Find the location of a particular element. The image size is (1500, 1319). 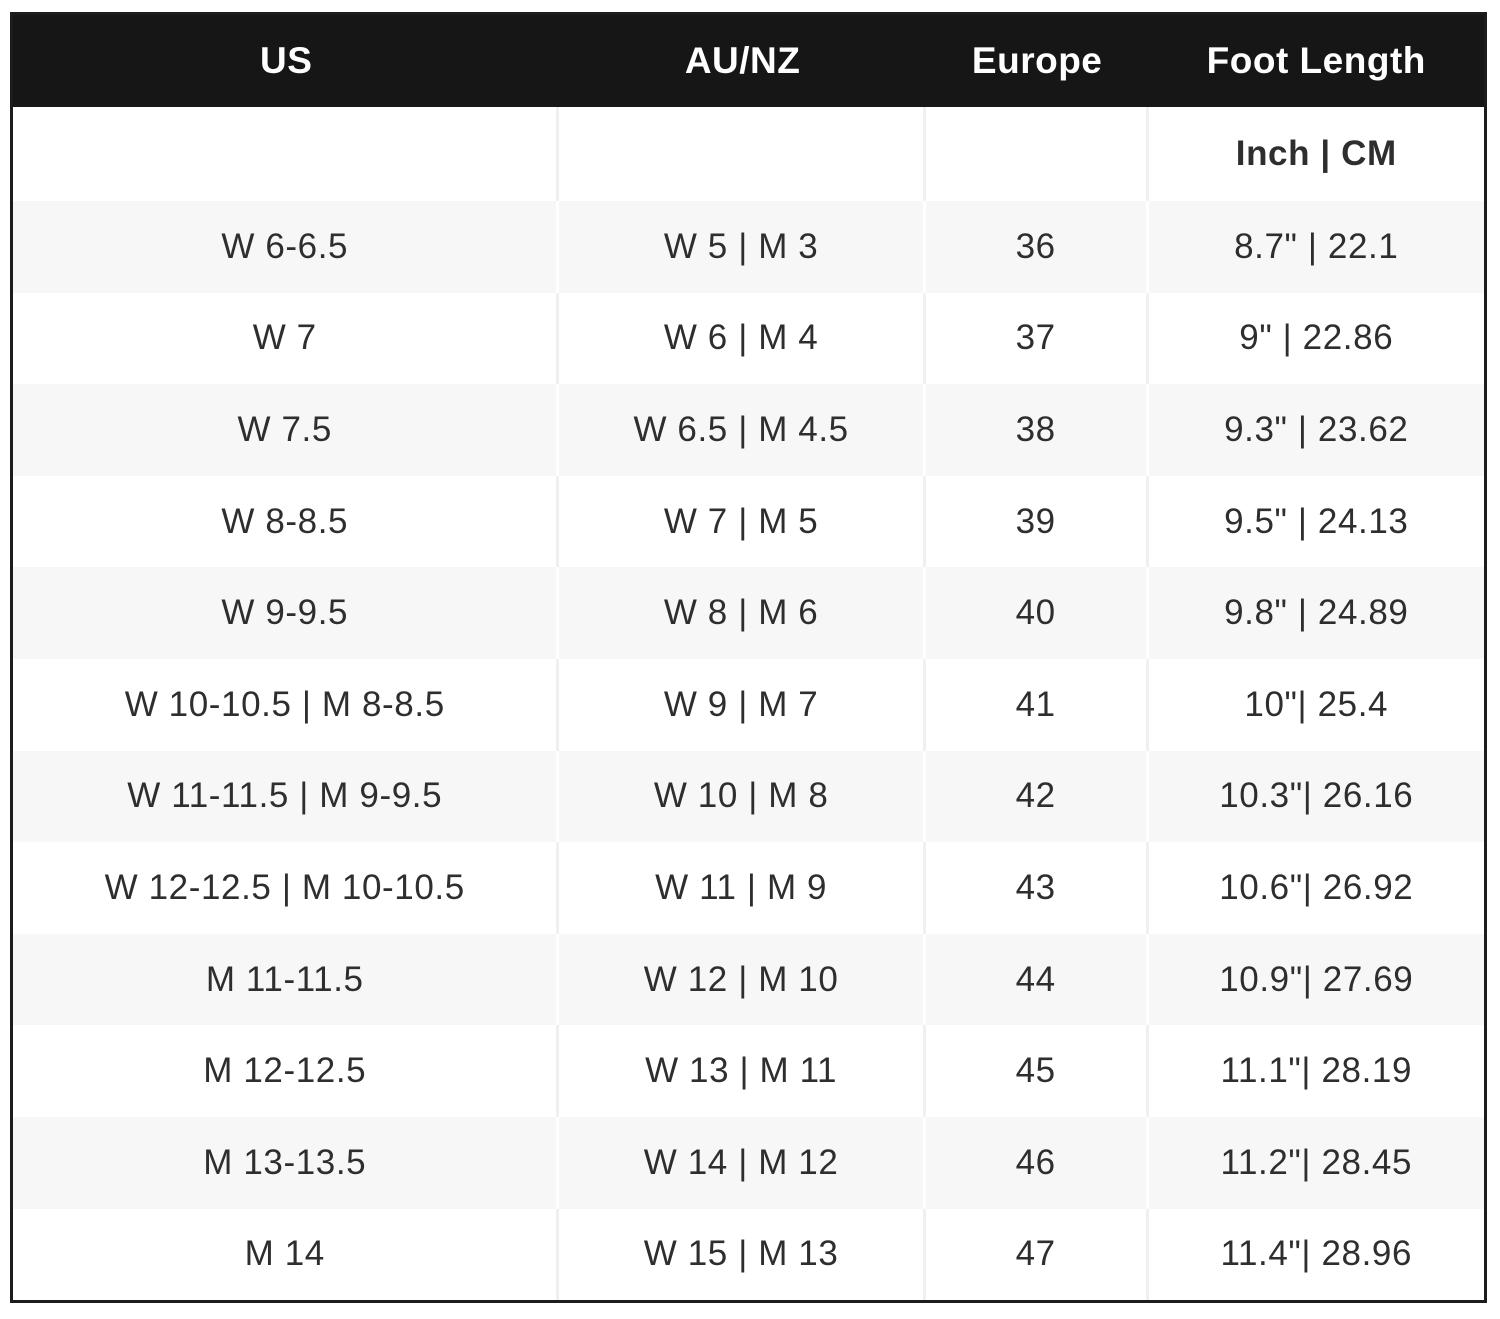

europe-size-cell: 41 is located at coordinates (1037, 704).